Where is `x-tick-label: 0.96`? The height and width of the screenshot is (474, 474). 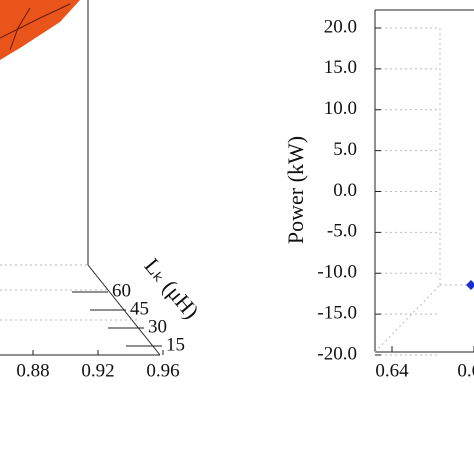 x-tick-label: 0.96 is located at coordinates (162, 370).